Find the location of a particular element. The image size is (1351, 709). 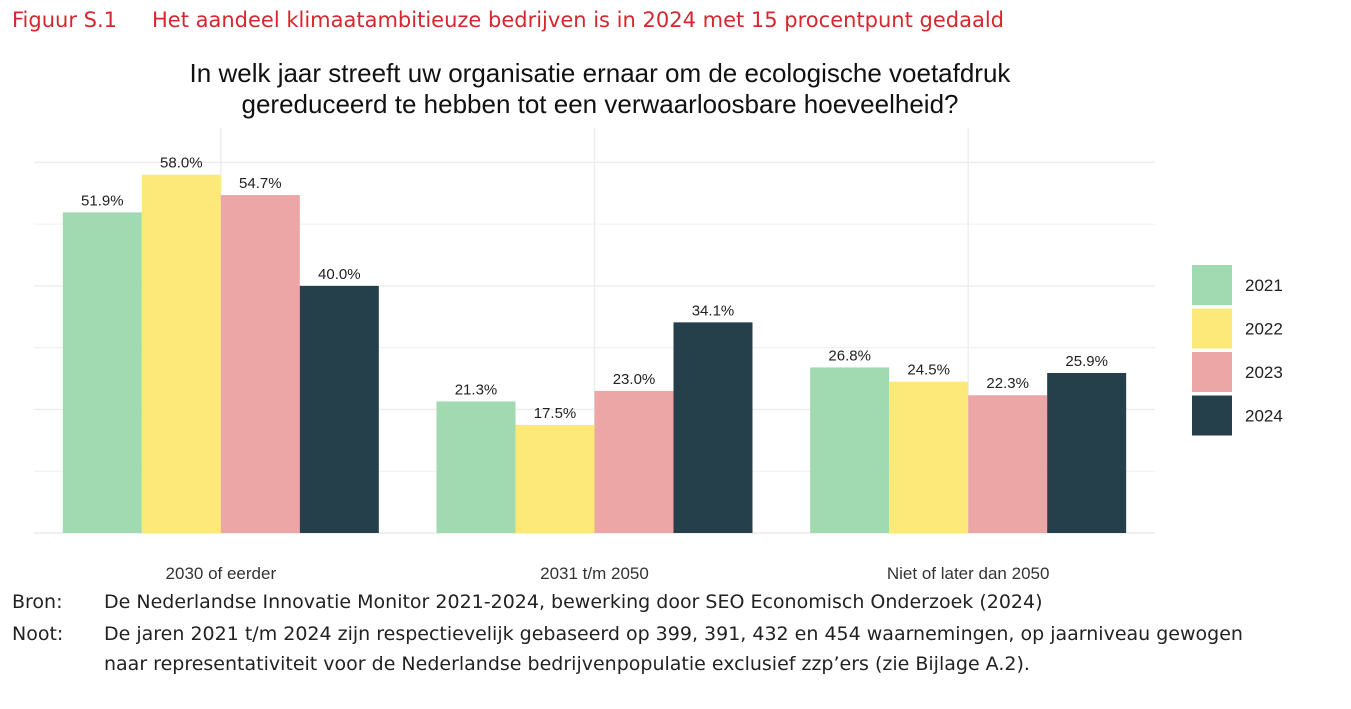

source-label: Bron: is located at coordinates (37, 602).